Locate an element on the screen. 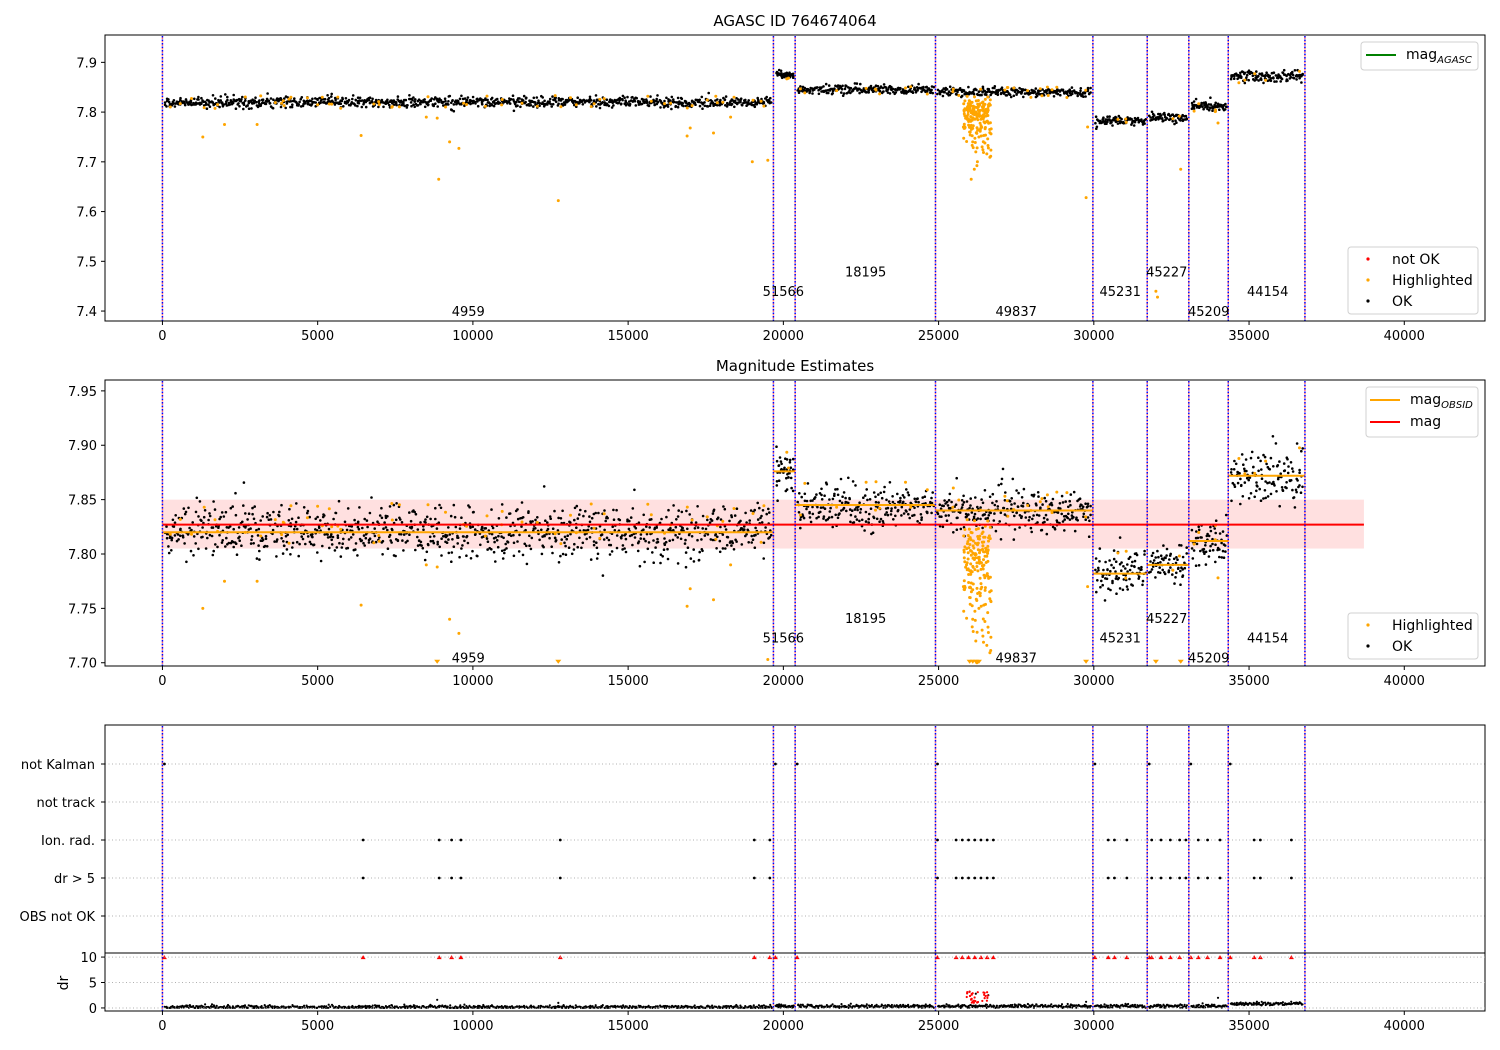 The height and width of the screenshot is (1050, 1500). flag-row-label: OBS not OK is located at coordinates (58, 917).